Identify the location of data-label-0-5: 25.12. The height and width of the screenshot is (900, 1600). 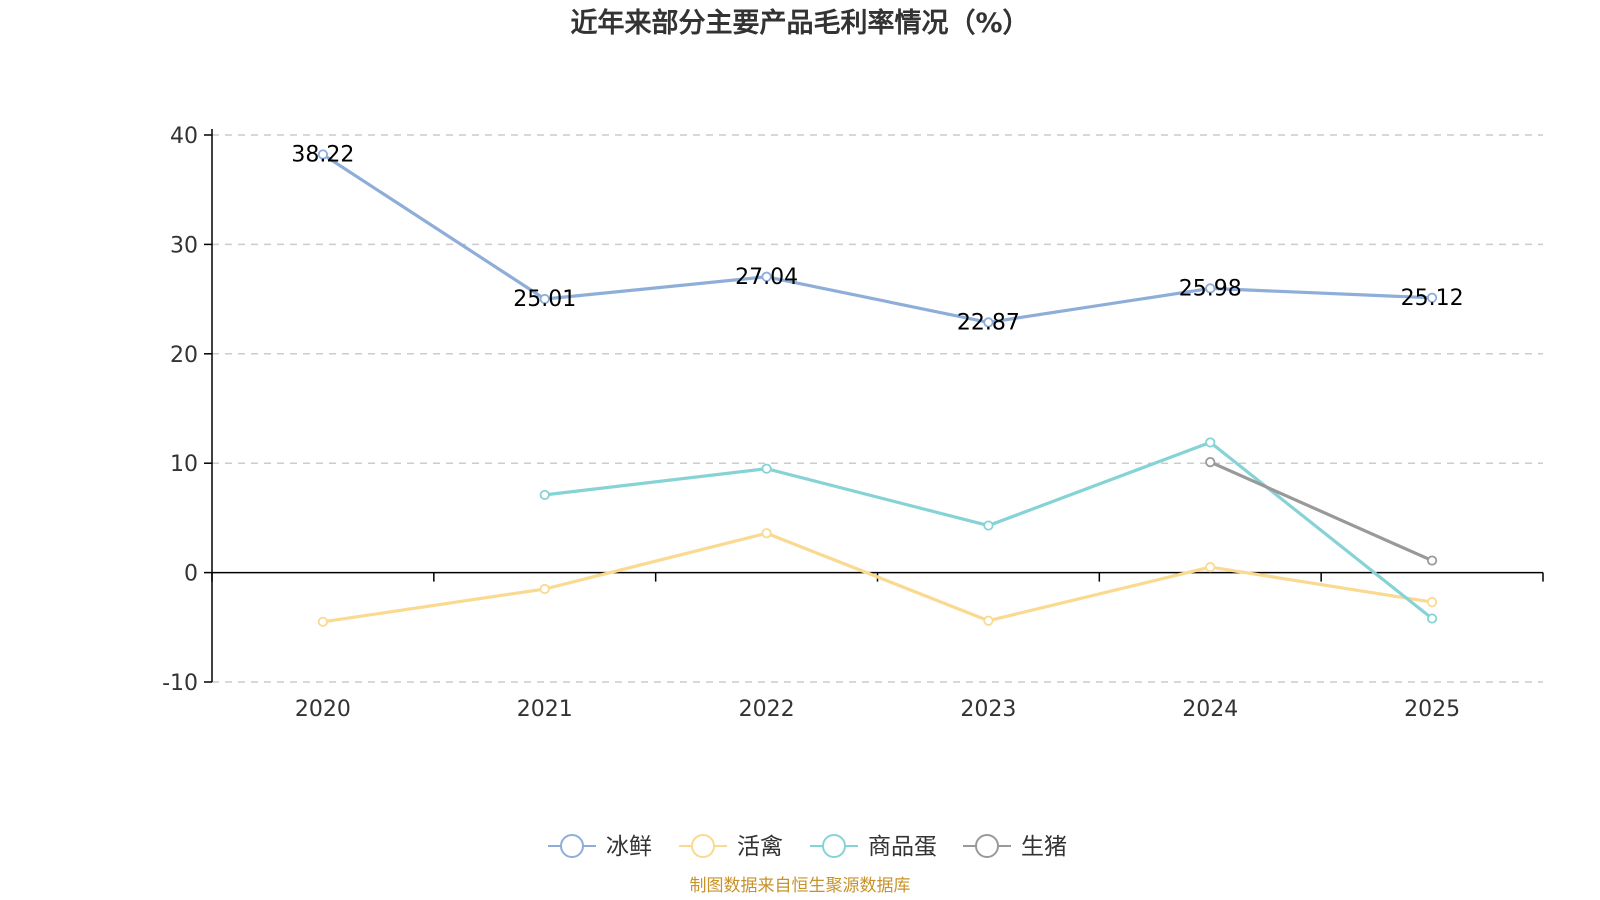
(1432, 298).